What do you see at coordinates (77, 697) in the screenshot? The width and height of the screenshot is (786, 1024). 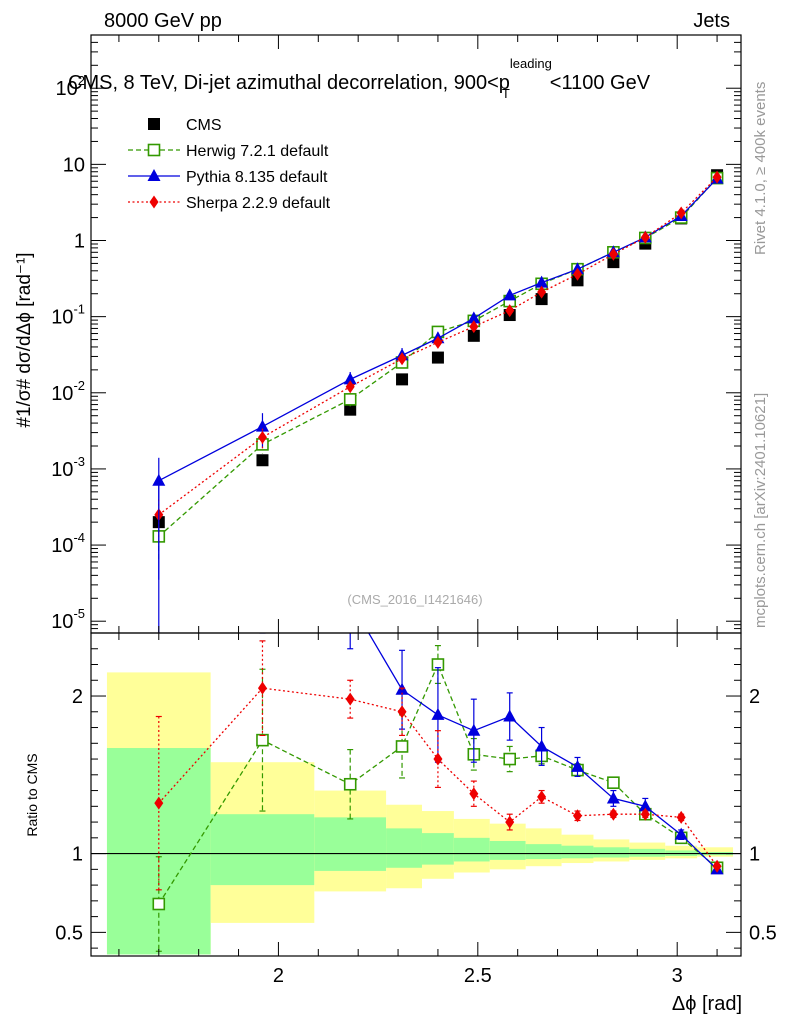 I see `y-ratio-tick-label-left: 2` at bounding box center [77, 697].